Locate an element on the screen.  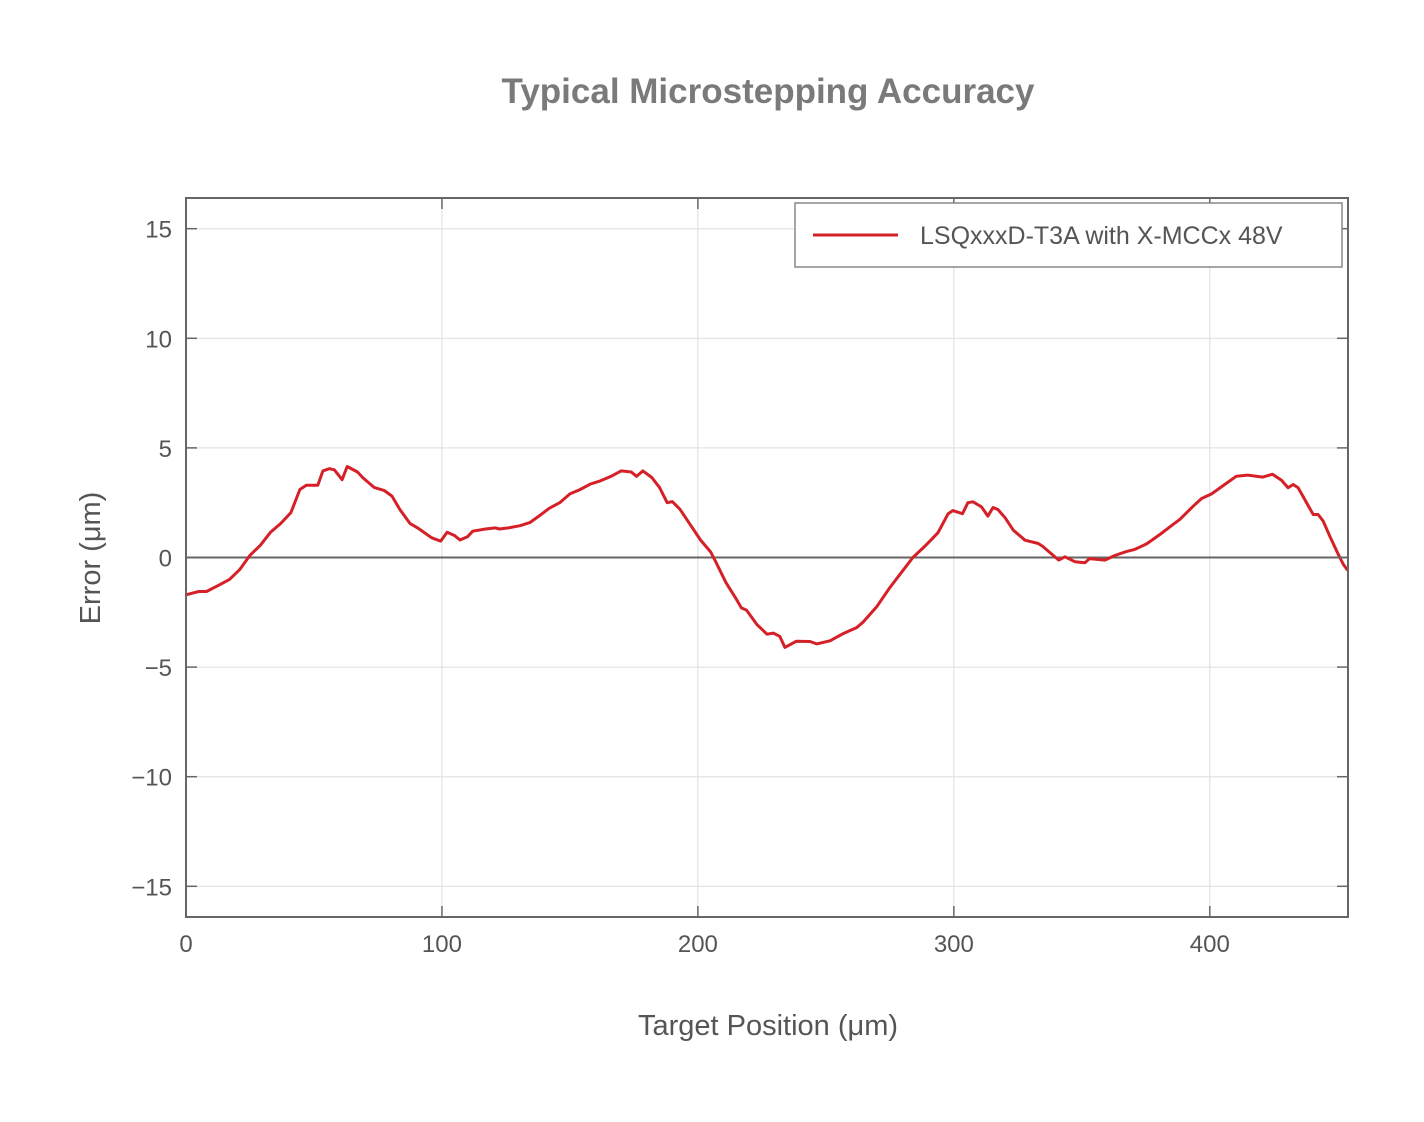
x-tick-label: 100 is located at coordinates (442, 944).